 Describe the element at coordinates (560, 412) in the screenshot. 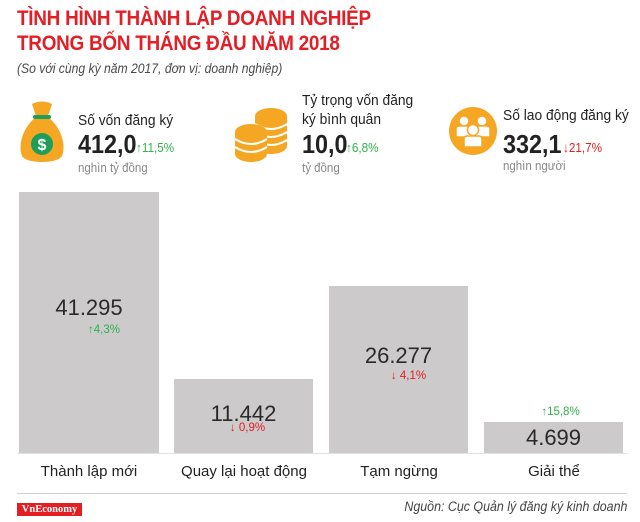

I see `bar-change: ↑15,8%` at that location.